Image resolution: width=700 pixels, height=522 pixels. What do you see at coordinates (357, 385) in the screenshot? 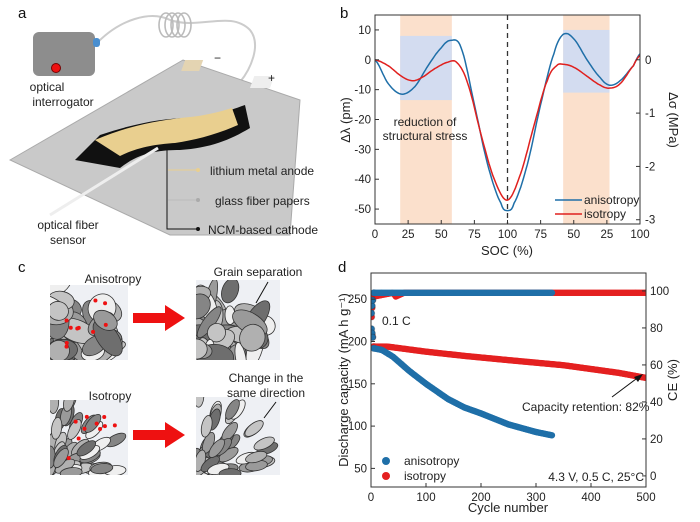
I see `y-tick-label: 150` at bounding box center [357, 385].